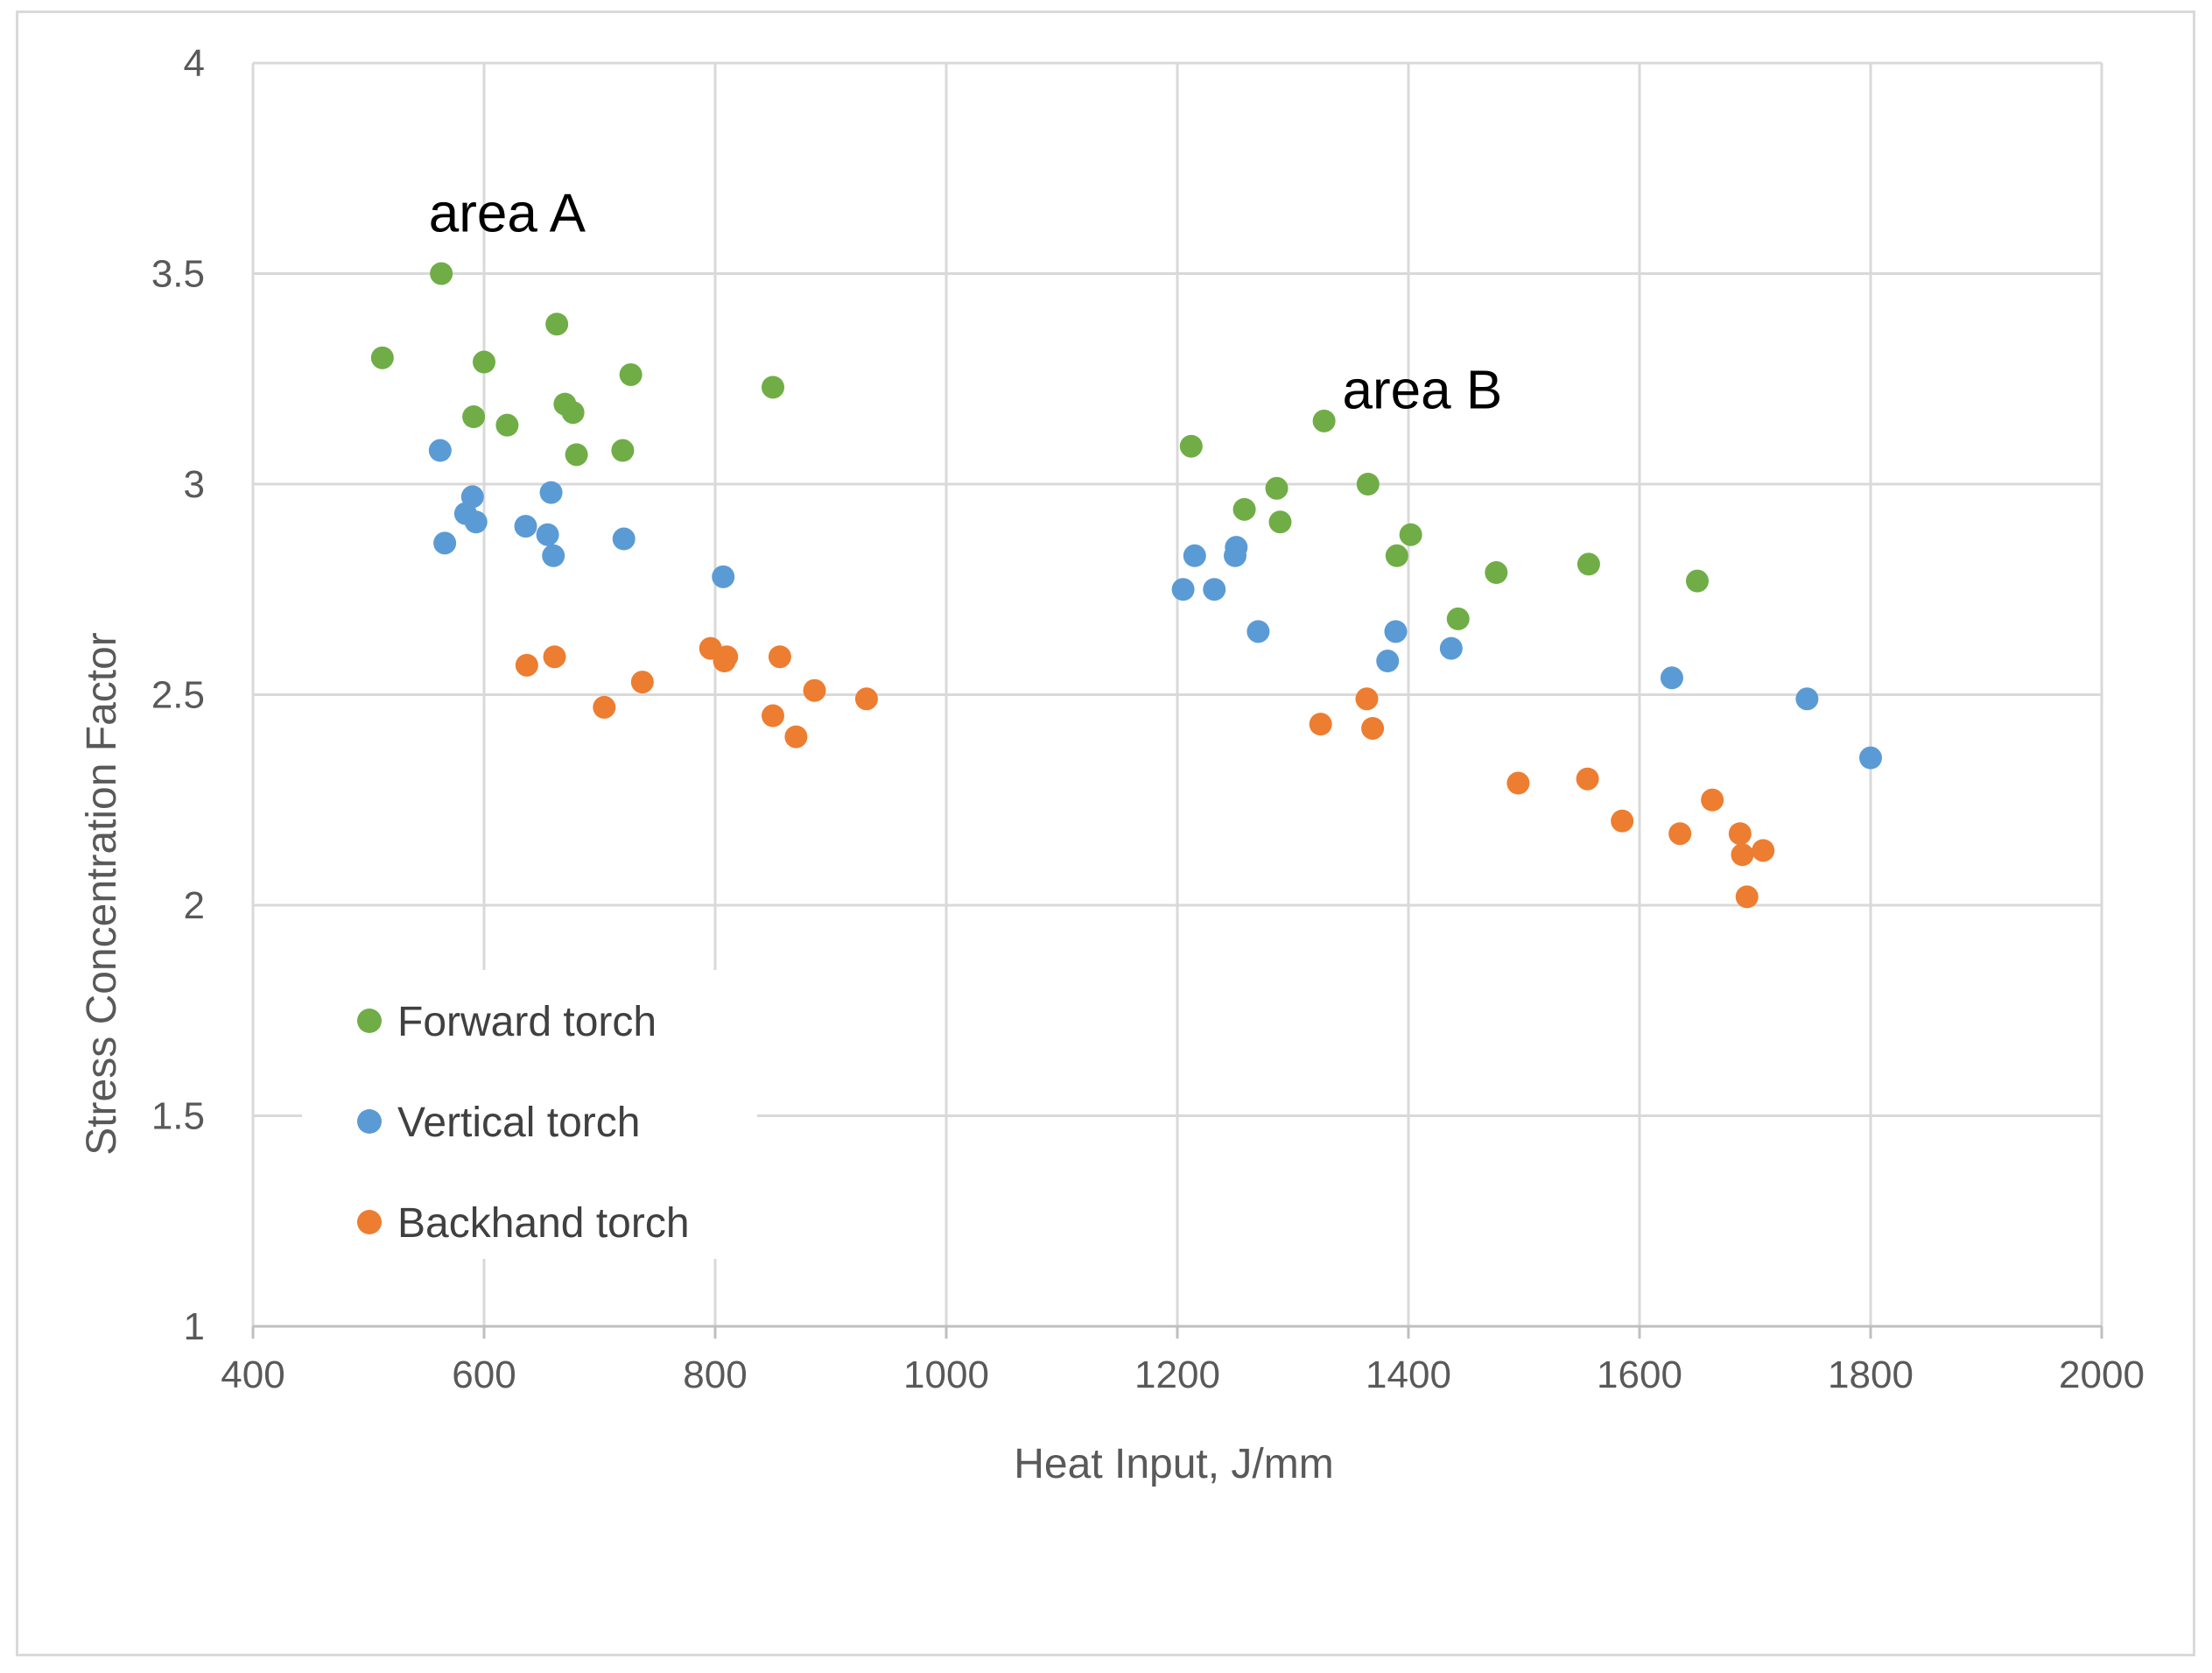 This screenshot has width=2212, height=1673. I want to click on y-tick-label: 3.5, so click(178, 274).